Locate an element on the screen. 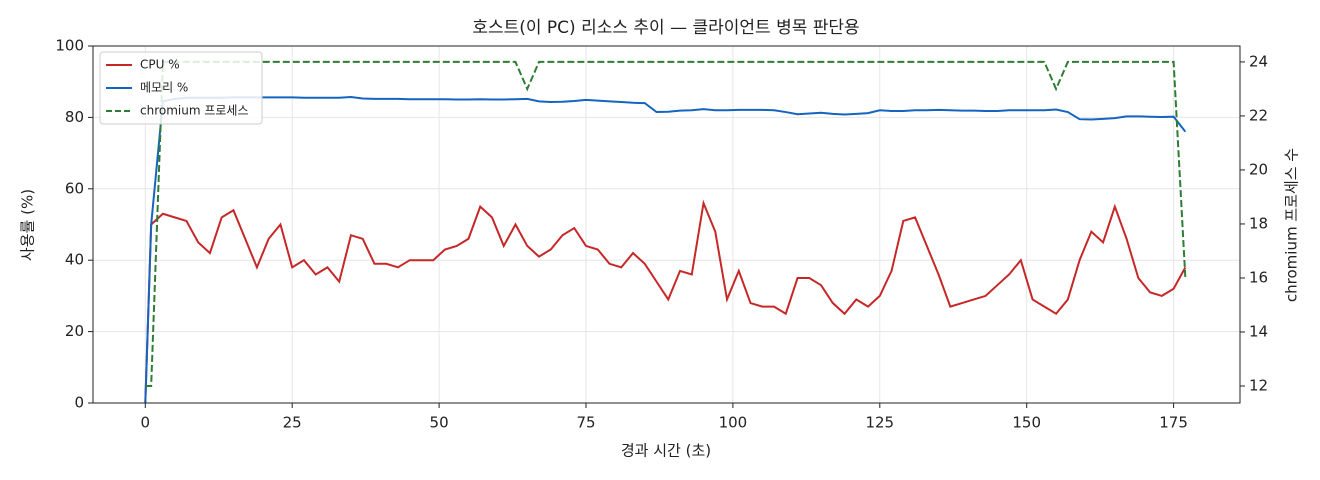  y-tick-label: 80 is located at coordinates (74, 117).